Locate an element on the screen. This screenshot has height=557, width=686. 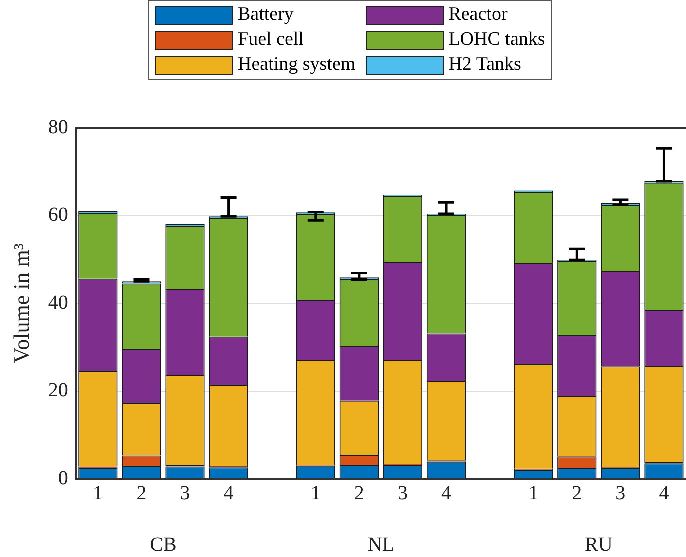
legend-label: Battery is located at coordinates (266, 15).